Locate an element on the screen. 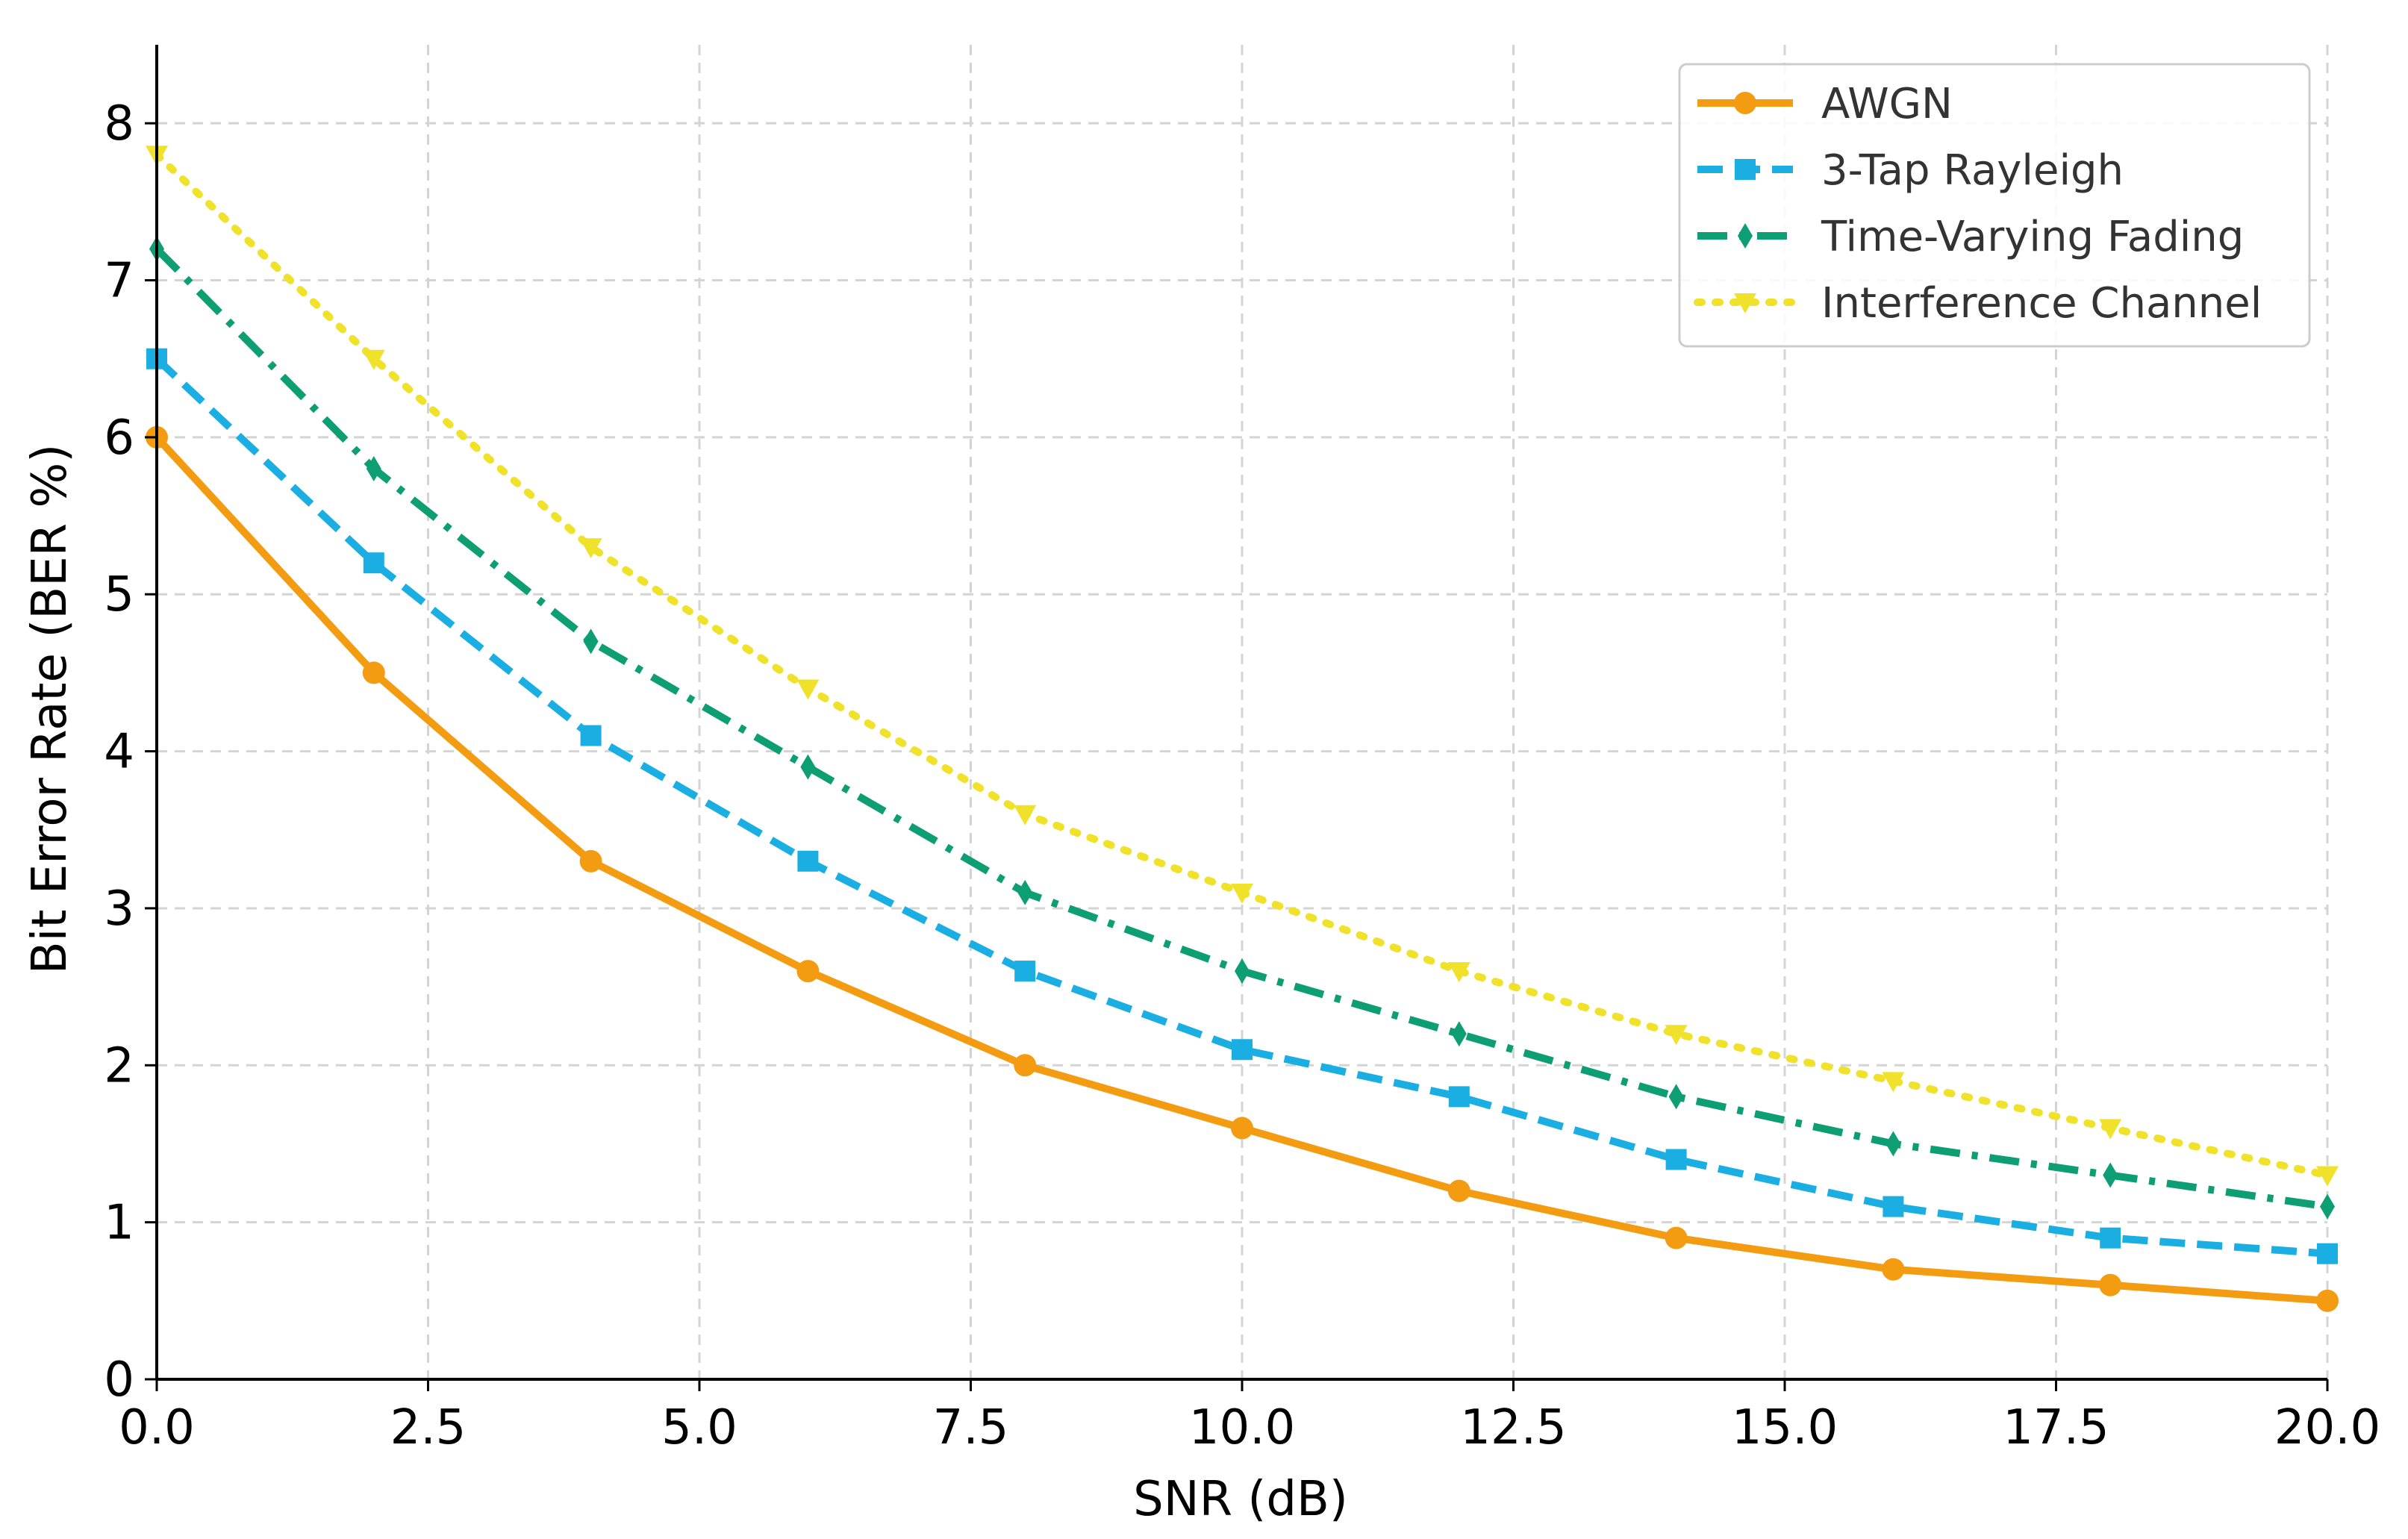 The height and width of the screenshot is (1539, 2408). y-tick-label: 4 is located at coordinates (119, 752).